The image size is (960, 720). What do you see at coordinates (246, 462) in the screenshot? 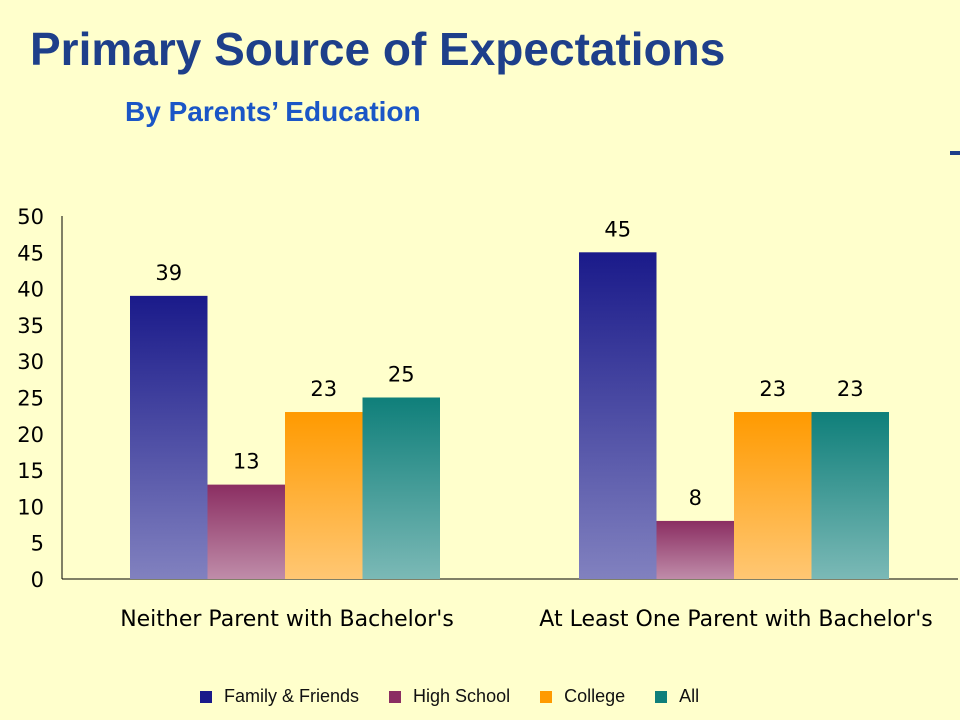
I see `data-label: 13` at bounding box center [246, 462].